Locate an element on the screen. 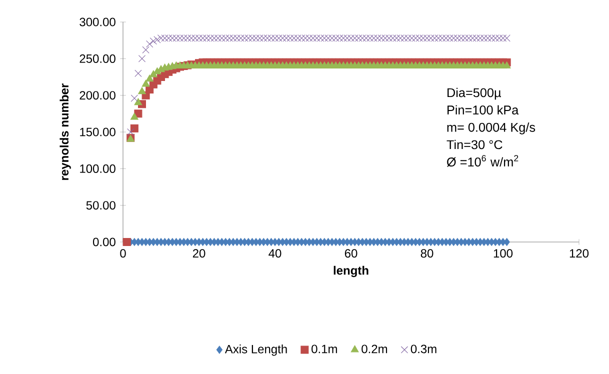 The height and width of the screenshot is (374, 609). annotation: Ø =10$^{6}$ w/m$^{2}$ is located at coordinates (482, 161).